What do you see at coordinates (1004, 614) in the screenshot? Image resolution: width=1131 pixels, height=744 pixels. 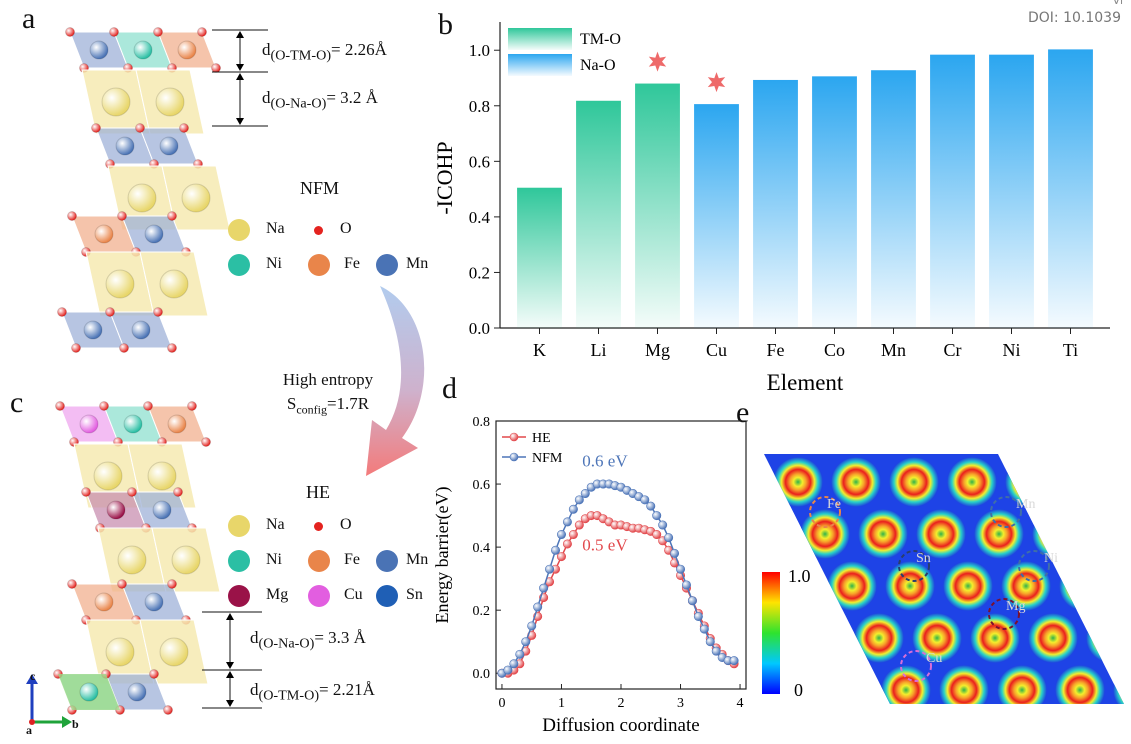 I see `site-circle-mg` at bounding box center [1004, 614].